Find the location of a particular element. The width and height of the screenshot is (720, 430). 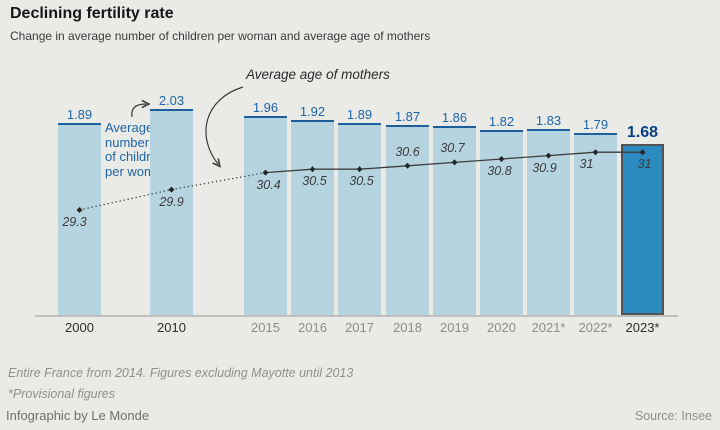

byline: Infographic by Le Monde is located at coordinates (78, 415).